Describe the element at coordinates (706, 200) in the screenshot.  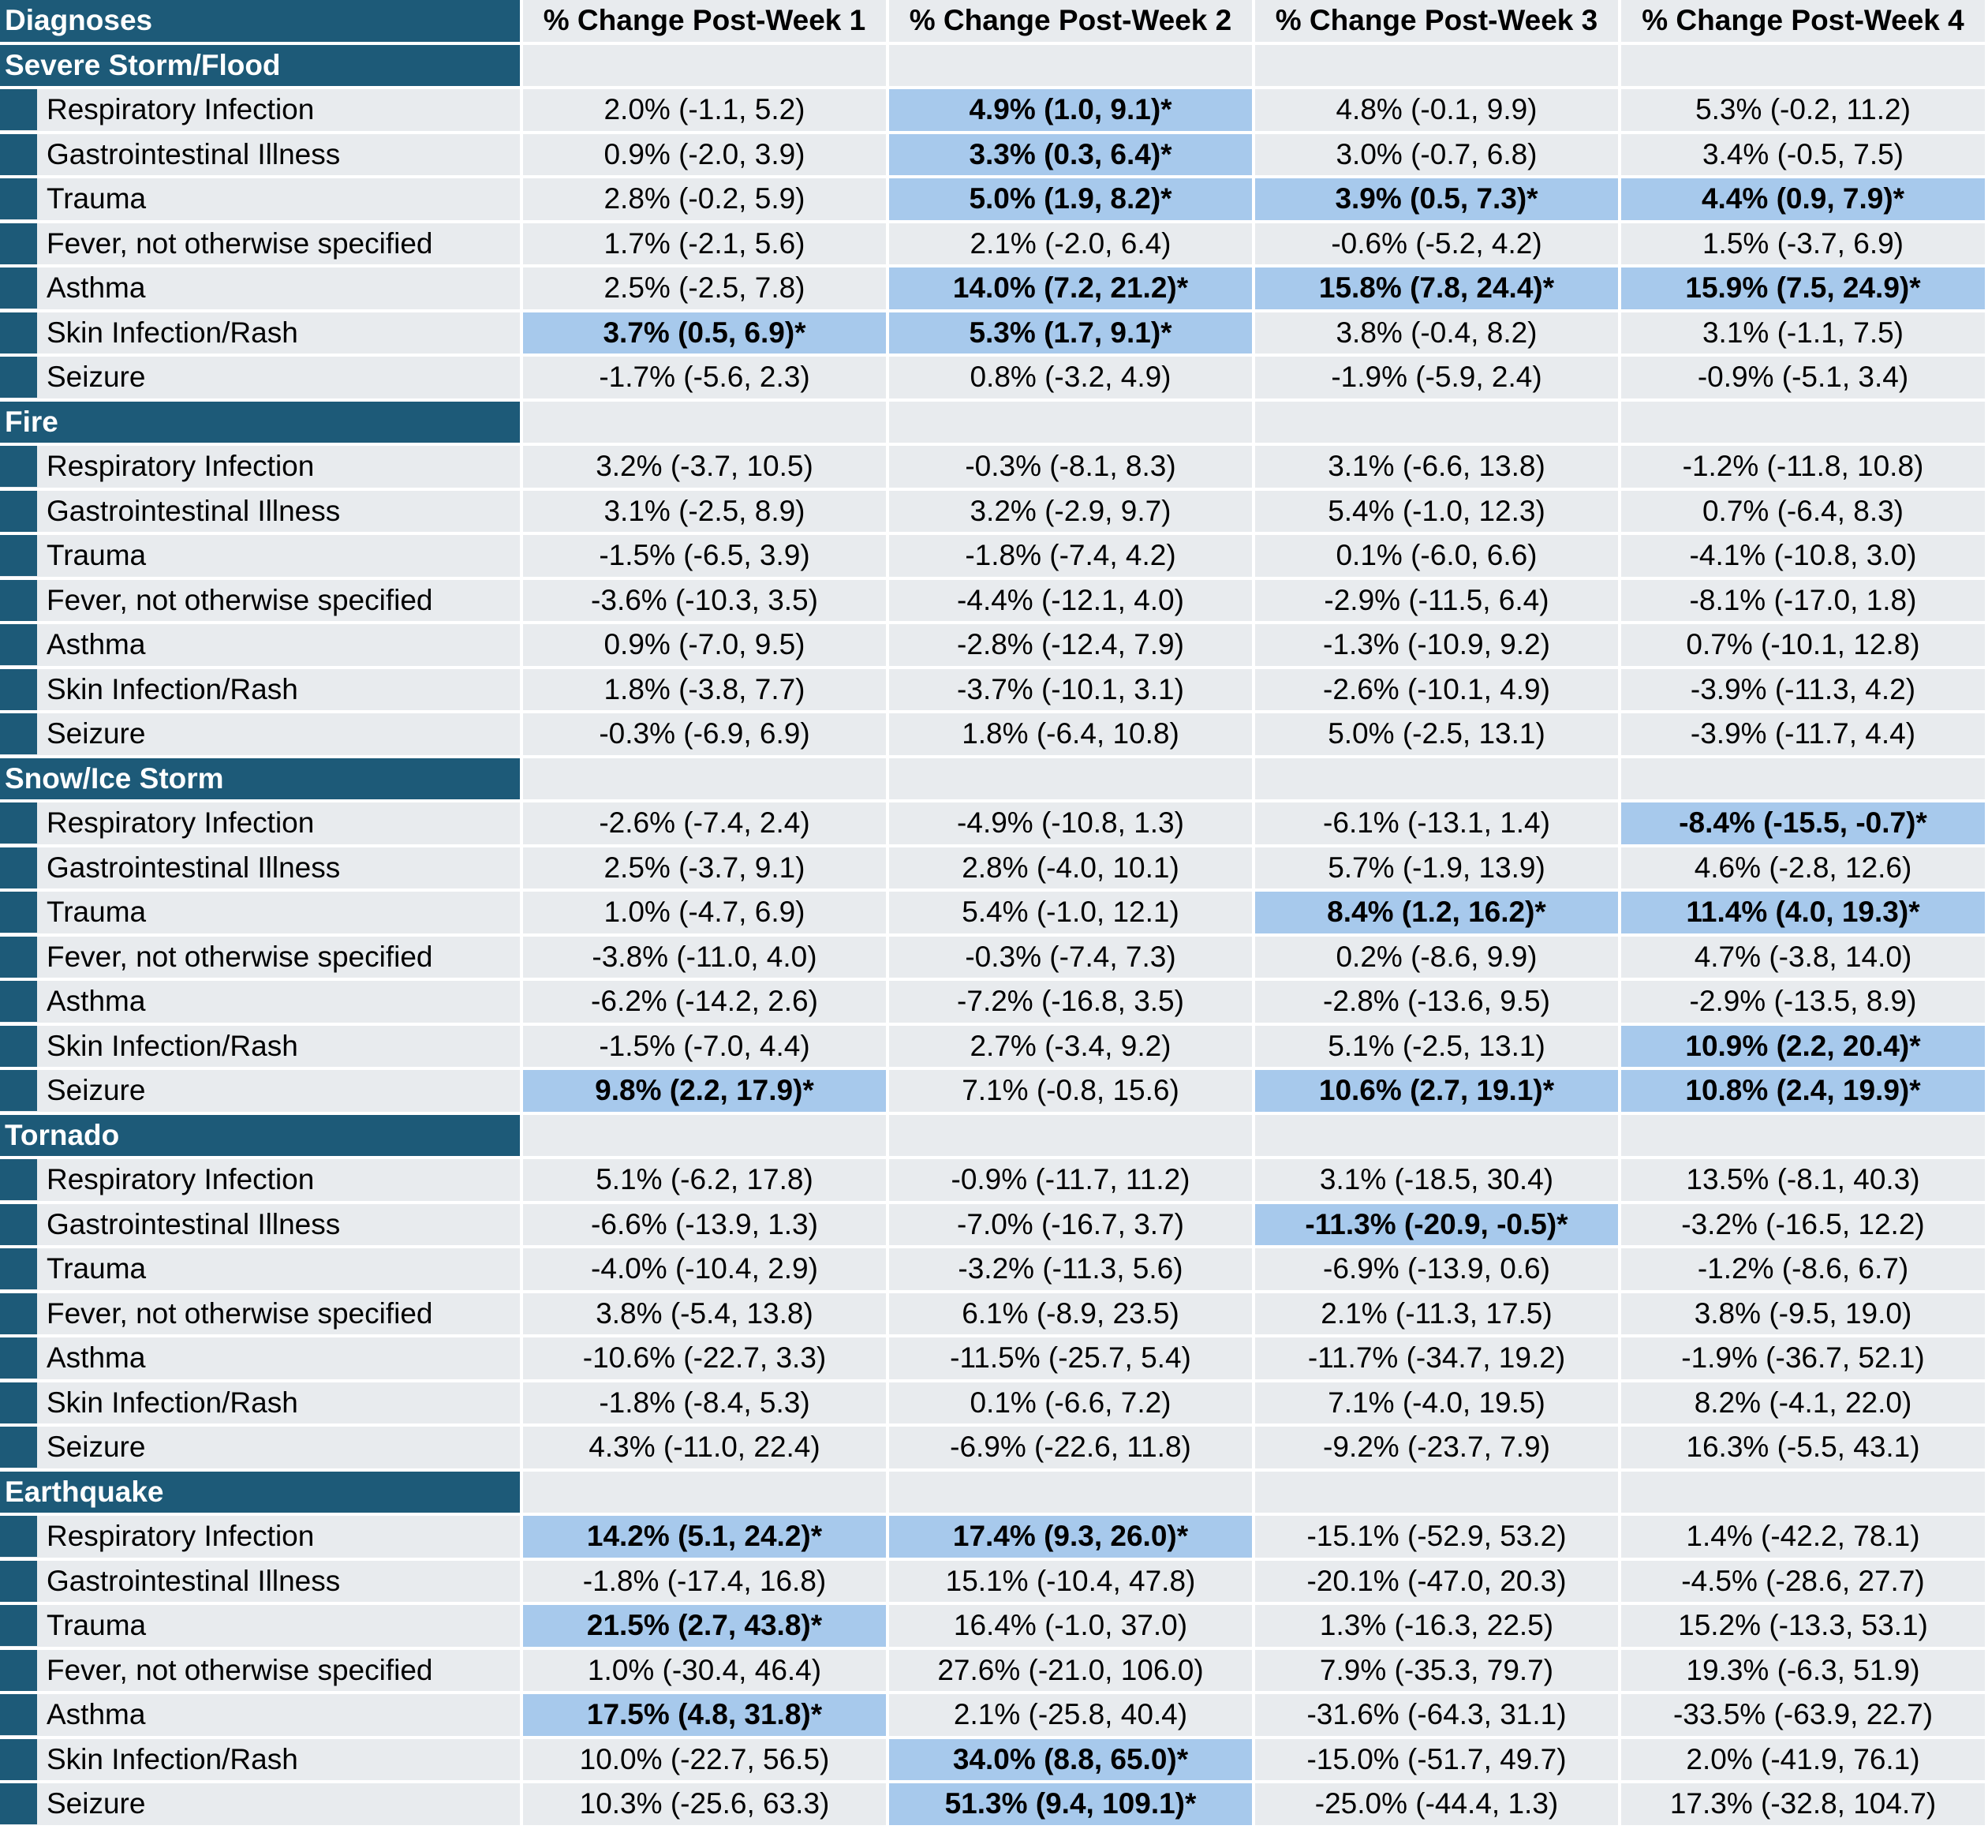
I see `value-cell: 2.8% (-0.2, 5.9)` at that location.